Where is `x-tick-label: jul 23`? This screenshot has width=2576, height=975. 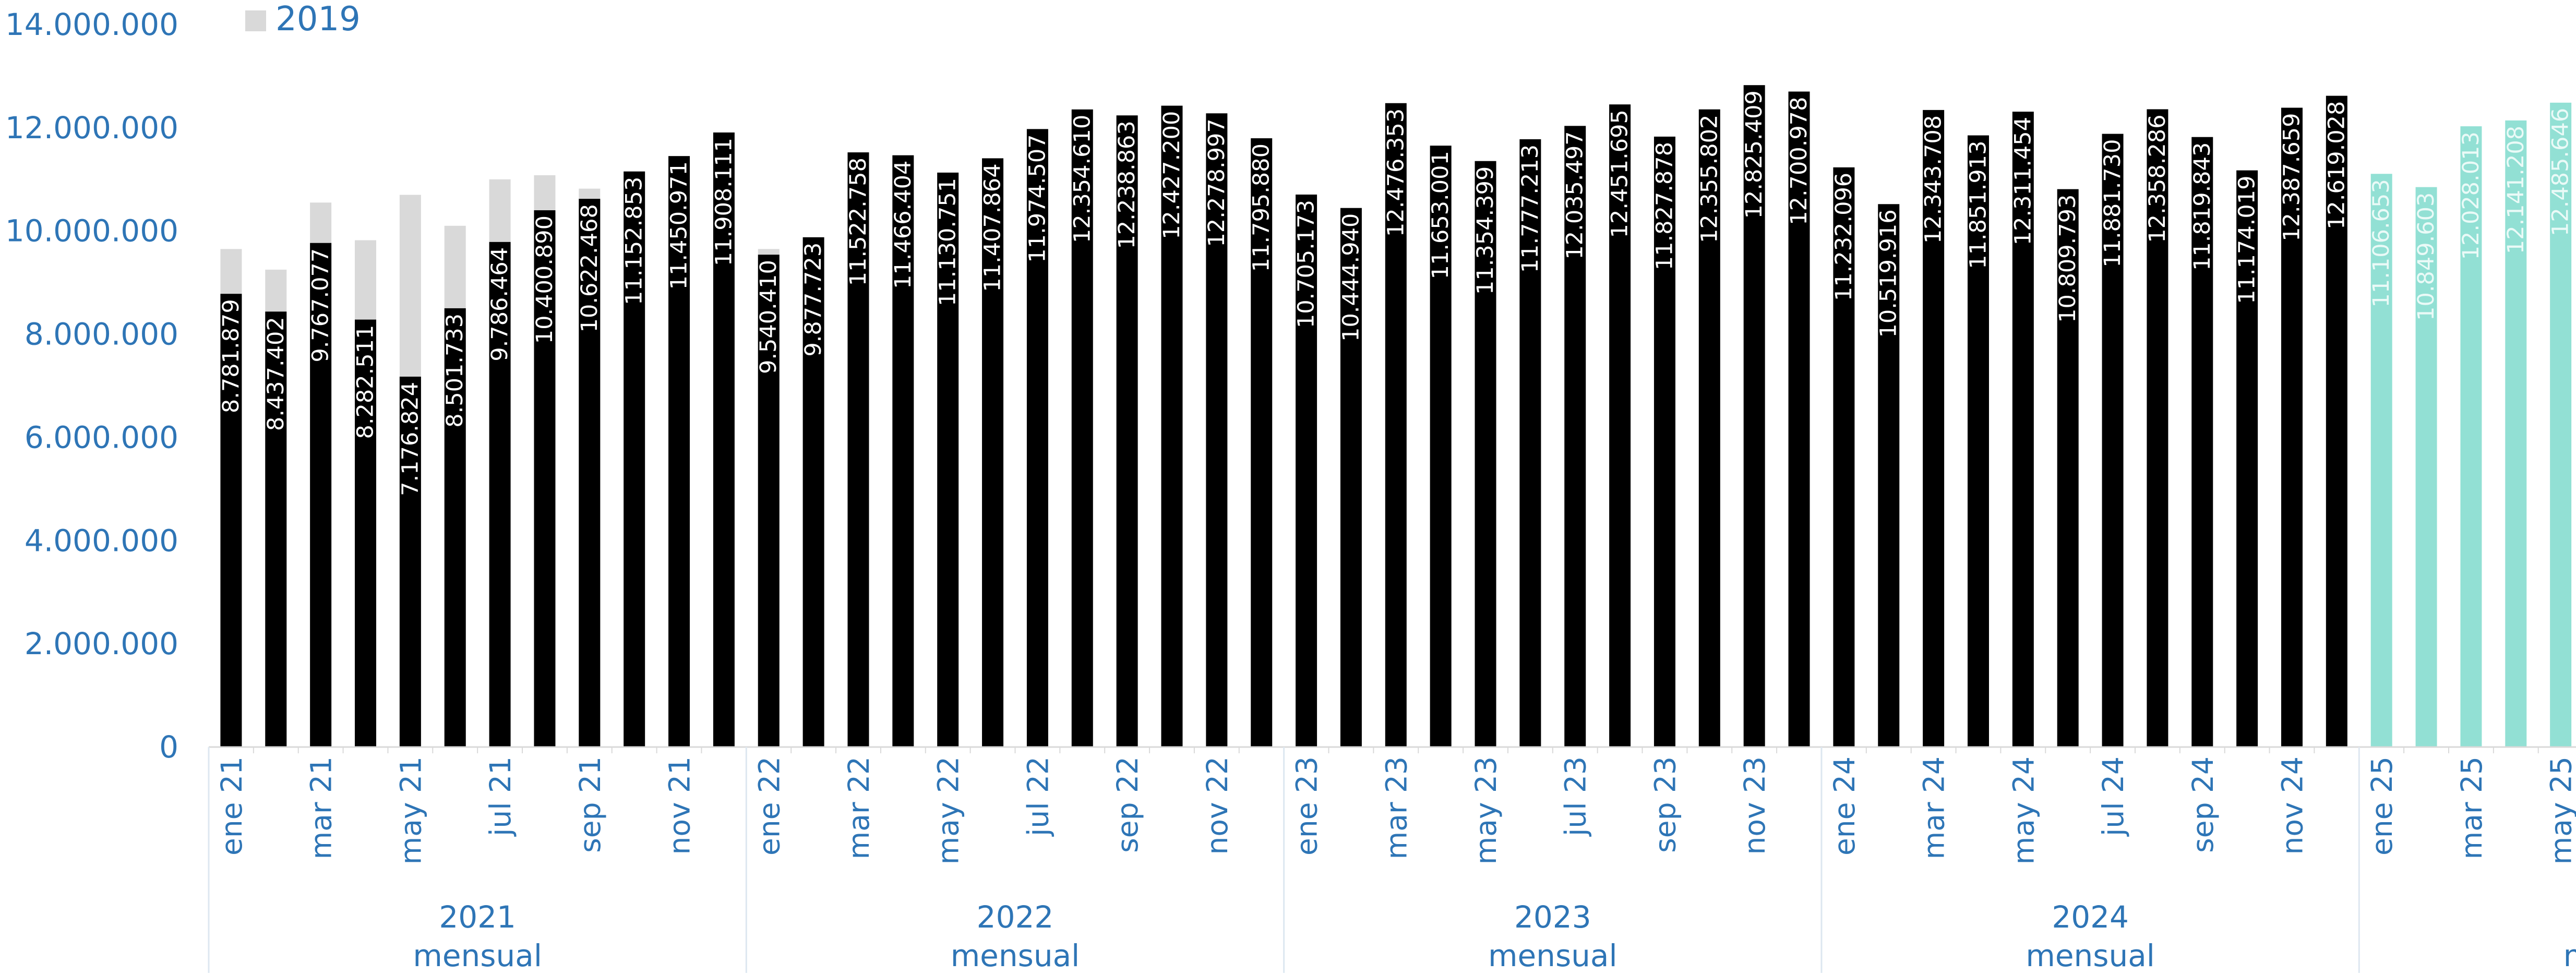 x-tick-label: jul 23 is located at coordinates (1575, 797).